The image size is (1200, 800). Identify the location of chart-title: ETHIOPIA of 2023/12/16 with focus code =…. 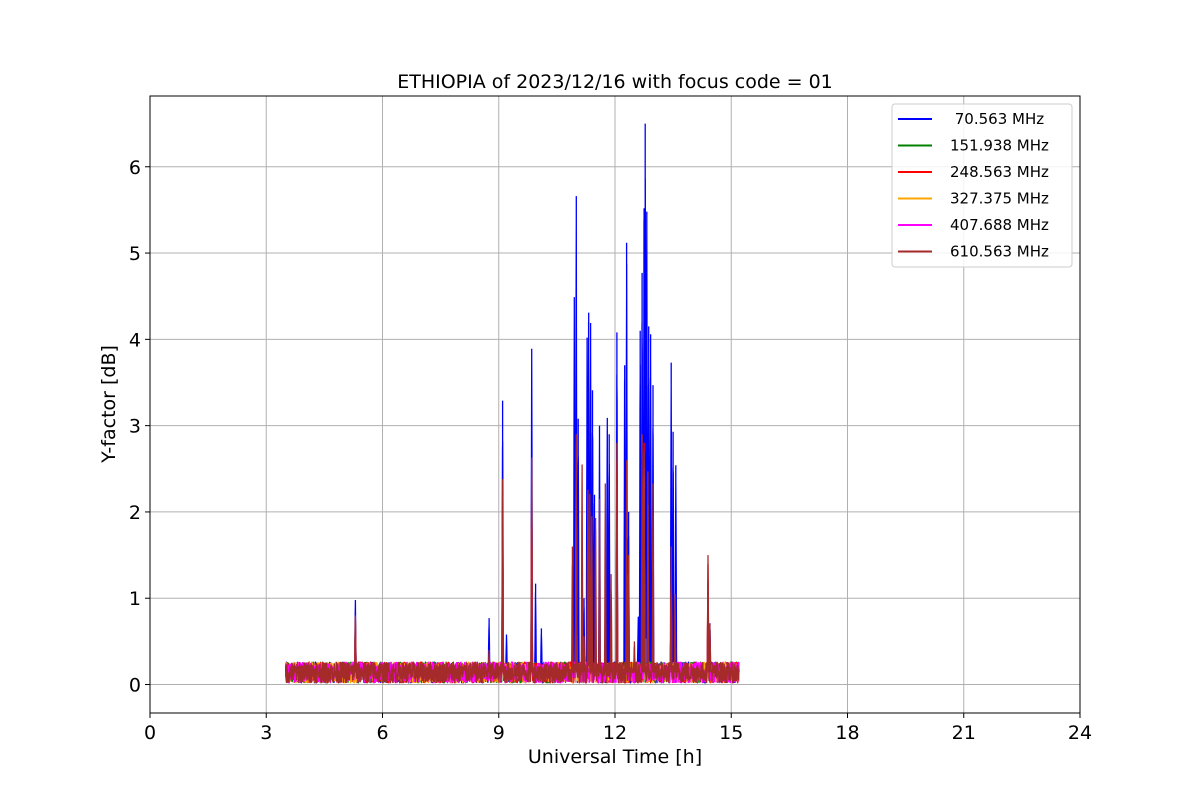
(615, 82).